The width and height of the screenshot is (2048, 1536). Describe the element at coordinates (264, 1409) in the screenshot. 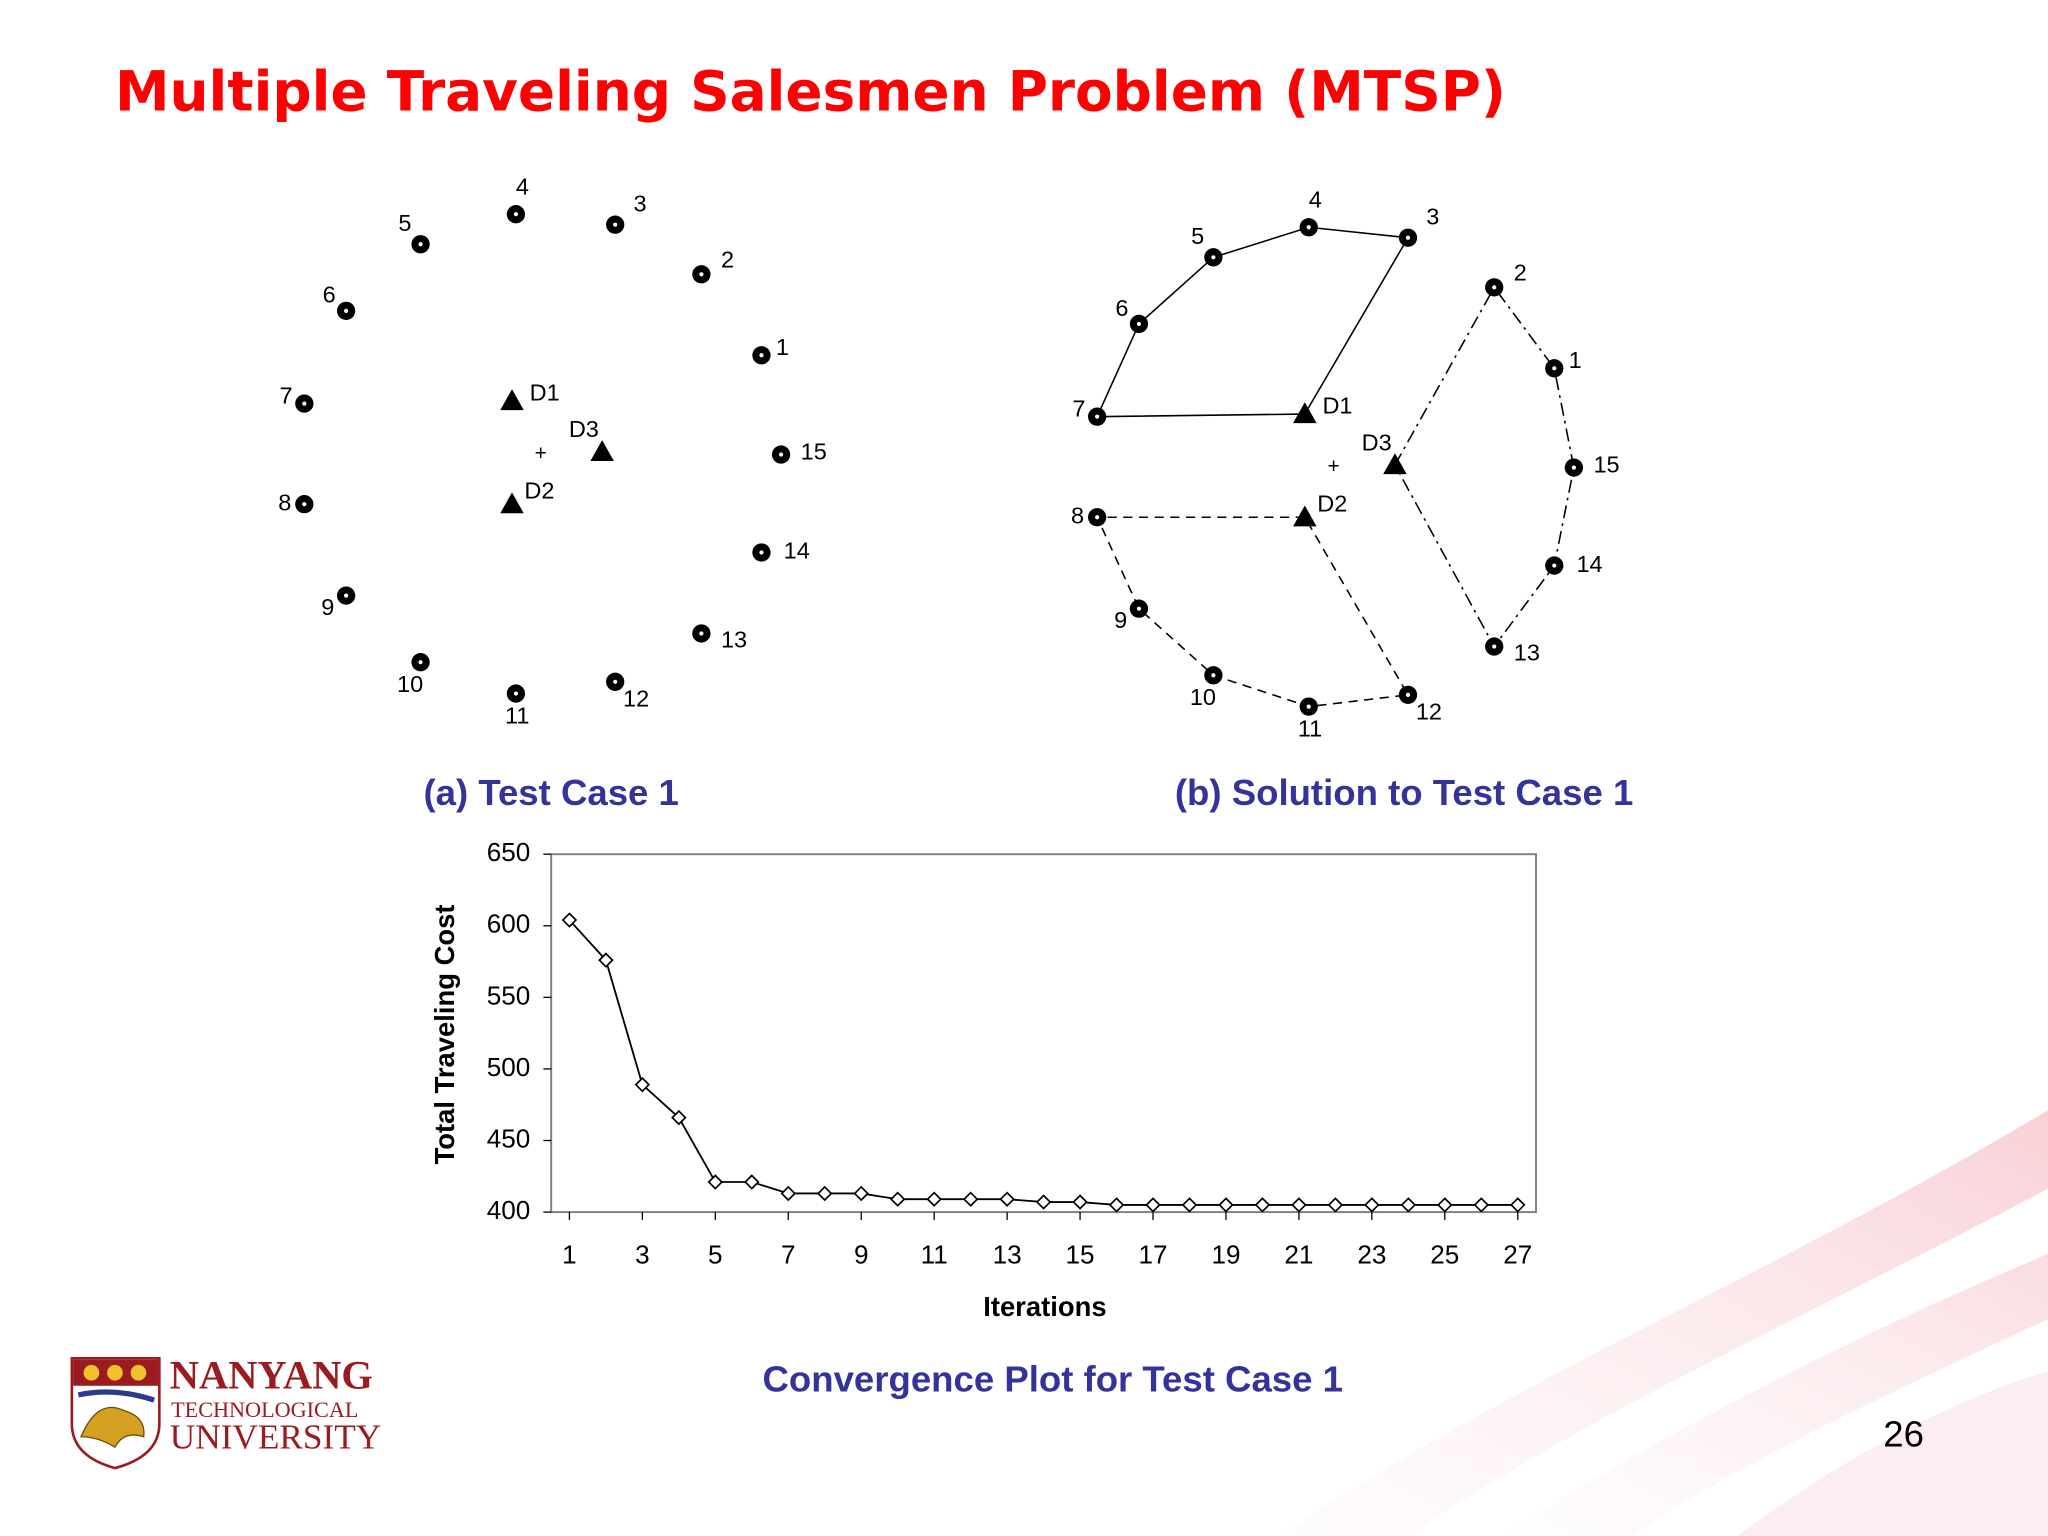

I see `logo-text: TECHNOLOGICAL` at that location.